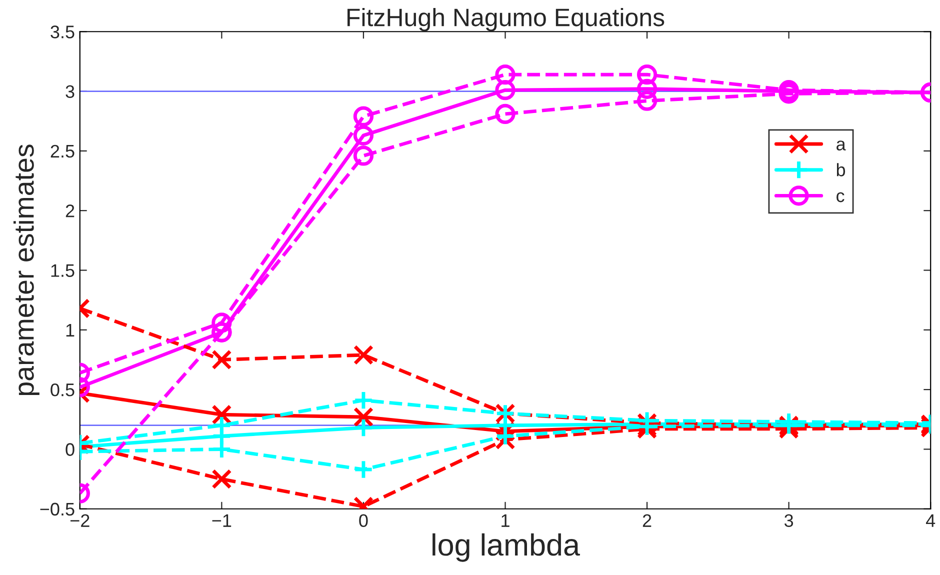 The height and width of the screenshot is (575, 940). Describe the element at coordinates (57, 509) in the screenshot. I see `y-tick-label: −0.5` at that location.